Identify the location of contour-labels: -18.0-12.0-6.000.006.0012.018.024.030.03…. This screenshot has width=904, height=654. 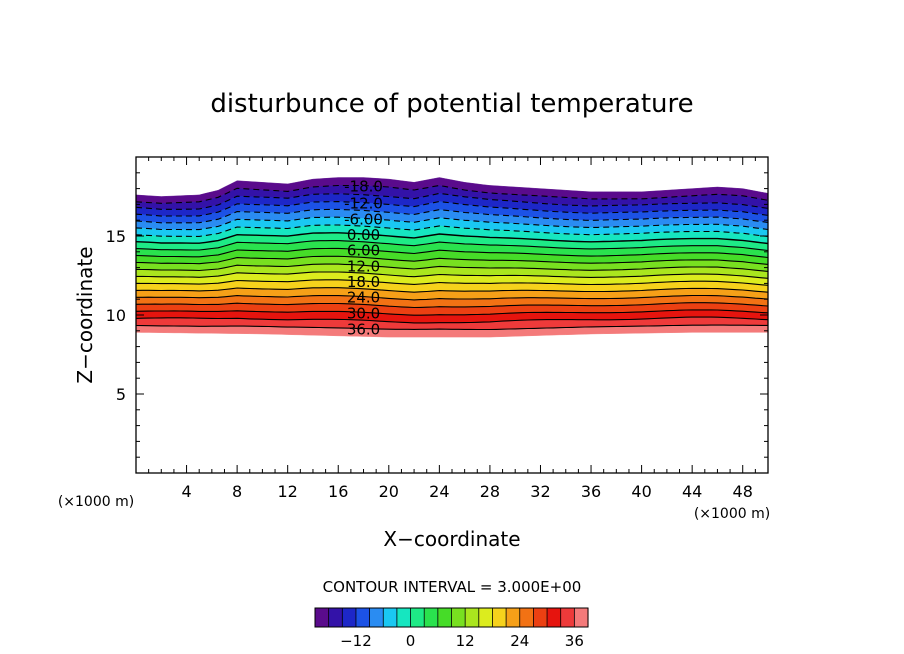
(363, 257).